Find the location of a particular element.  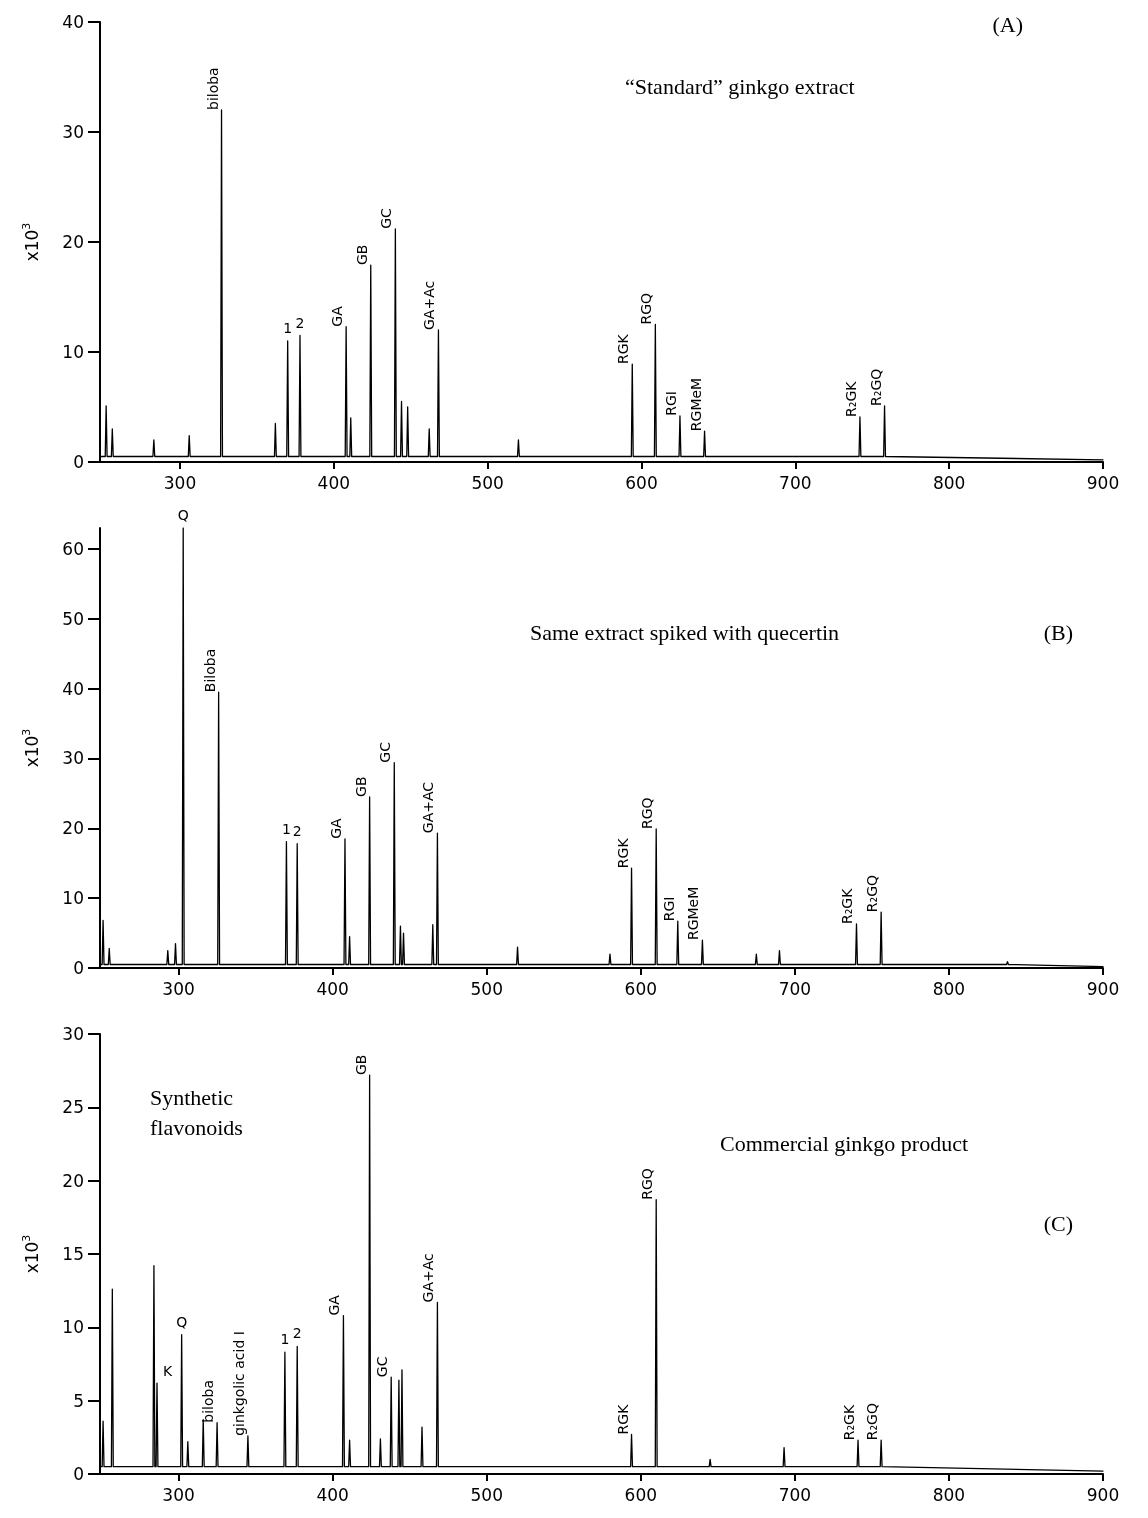

text: Same extract spiked with quecertin is located at coordinates (685, 632).